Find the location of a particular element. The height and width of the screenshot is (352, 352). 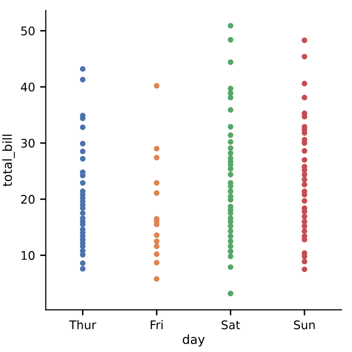

y-tick-label: 40 is located at coordinates (27, 87).